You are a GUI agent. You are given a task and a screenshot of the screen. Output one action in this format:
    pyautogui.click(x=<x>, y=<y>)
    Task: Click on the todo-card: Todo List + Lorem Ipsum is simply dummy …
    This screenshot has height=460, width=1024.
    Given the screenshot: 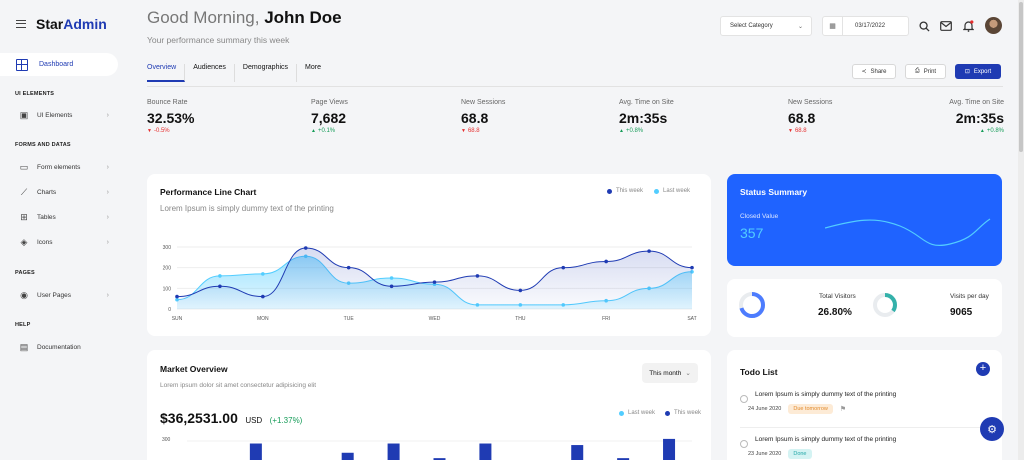 What is the action you would take?
    pyautogui.click(x=864, y=405)
    